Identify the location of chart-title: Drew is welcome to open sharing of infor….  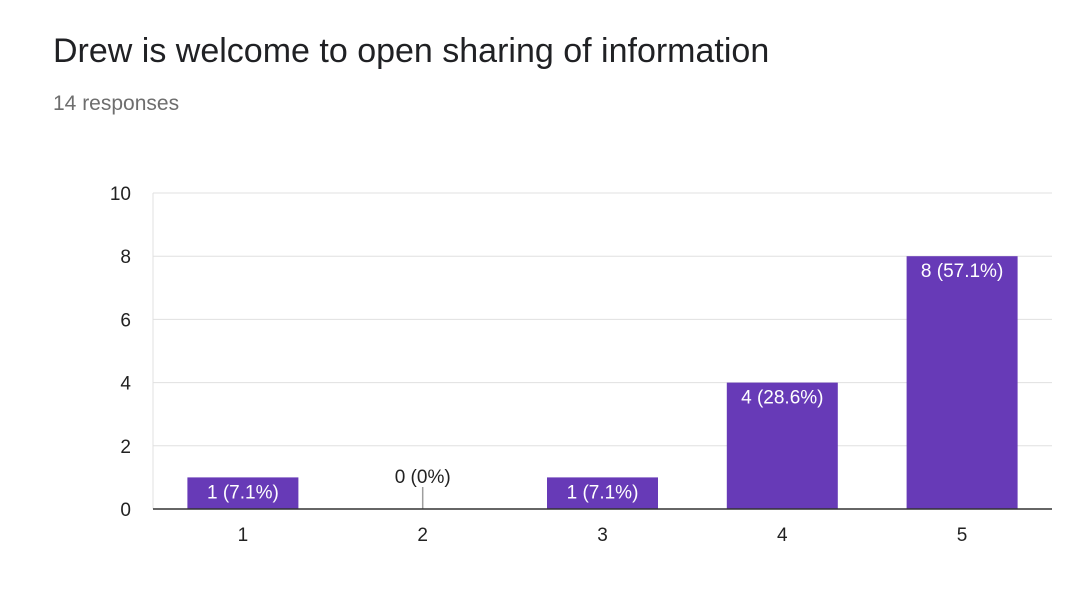
(411, 51).